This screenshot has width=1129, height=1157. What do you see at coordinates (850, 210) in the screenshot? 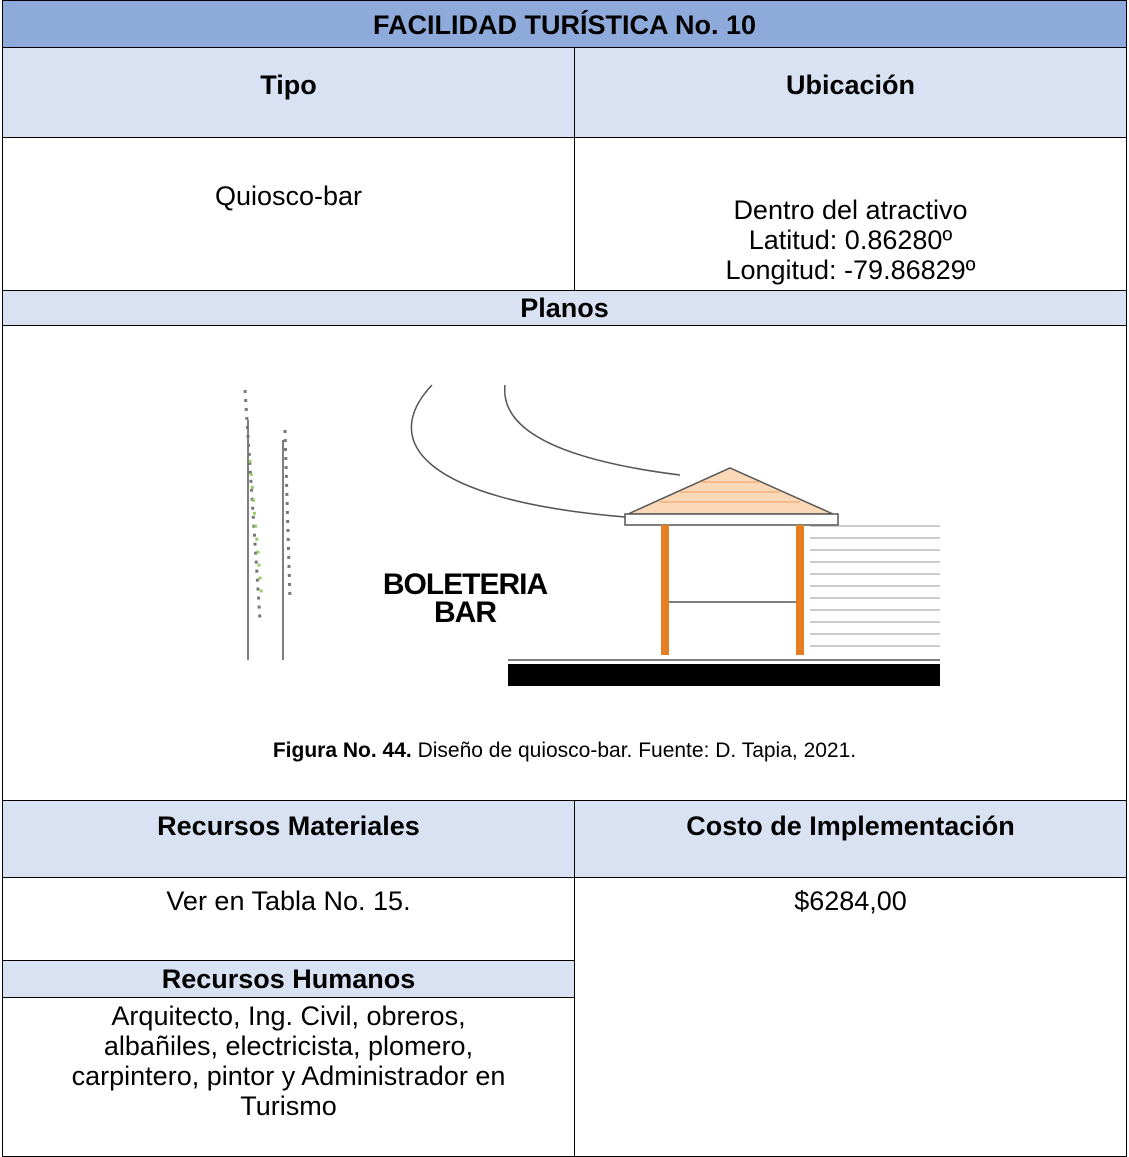
I see `text-line: Dentro del atractivo` at bounding box center [850, 210].